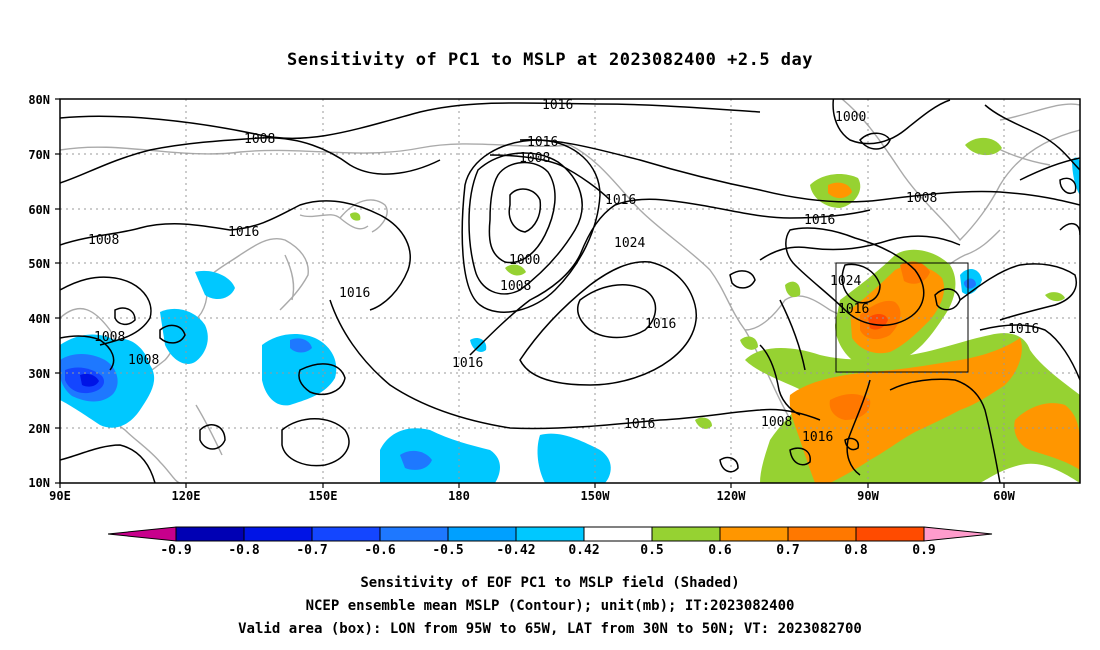  I want to click on colorbar-tick-label: 0.42, so click(584, 550).